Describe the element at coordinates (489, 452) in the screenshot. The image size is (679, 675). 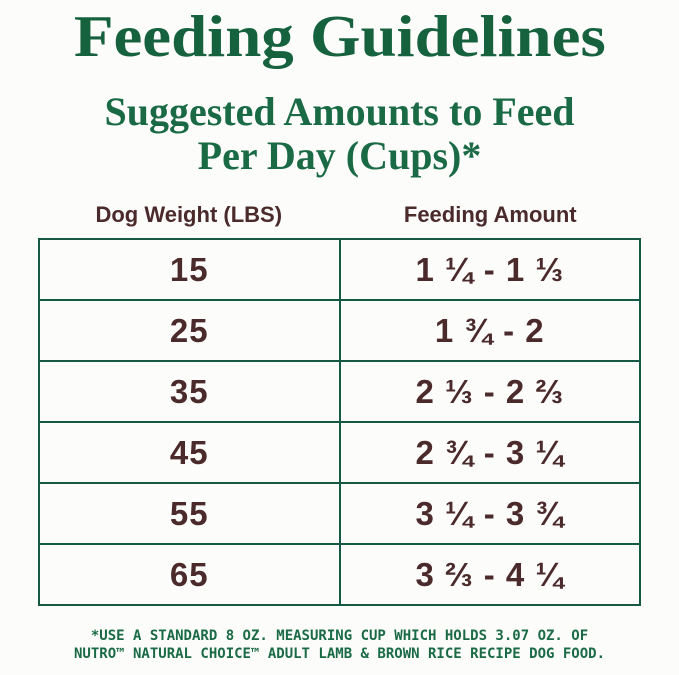
I see `feeding-amount-cell: 2 ¾ - 3 ¼` at that location.